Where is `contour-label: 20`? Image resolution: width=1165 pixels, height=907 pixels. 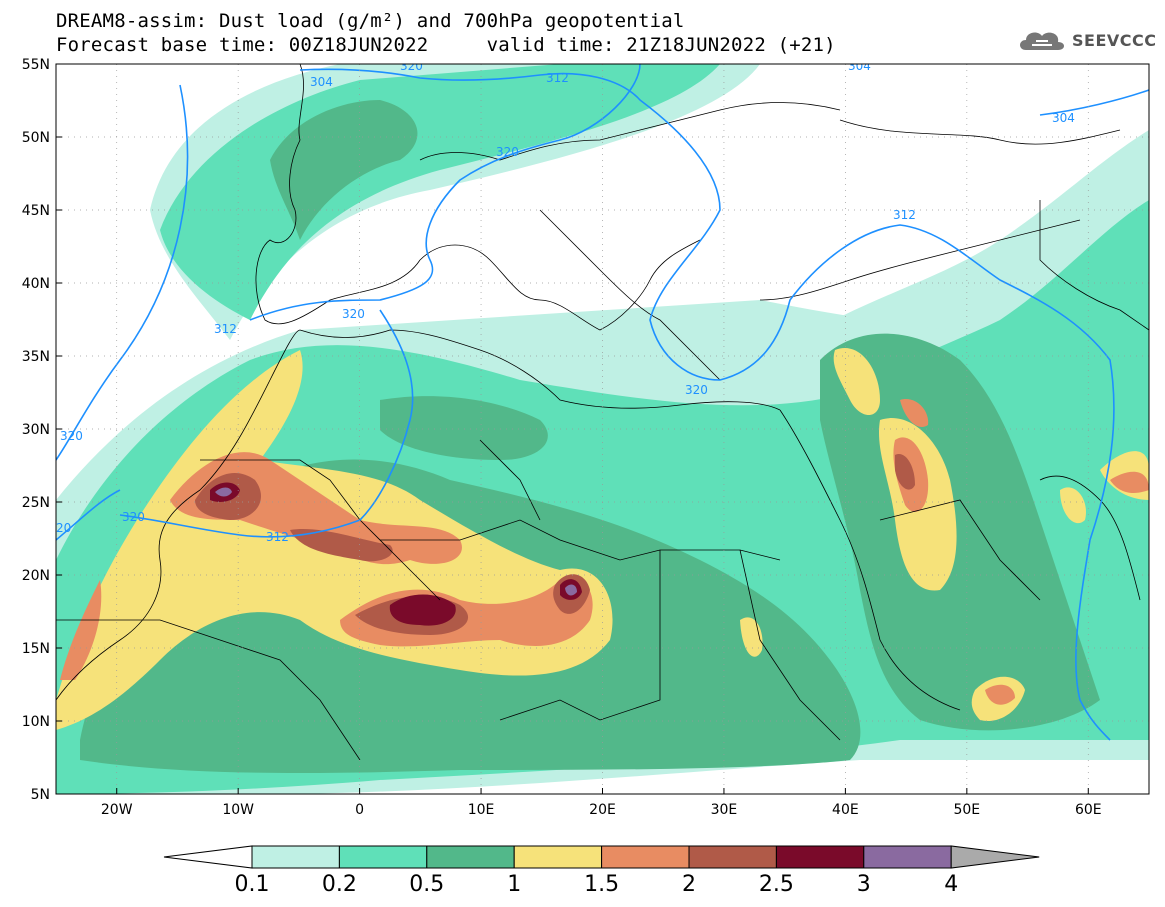 contour-label: 20 is located at coordinates (63, 528).